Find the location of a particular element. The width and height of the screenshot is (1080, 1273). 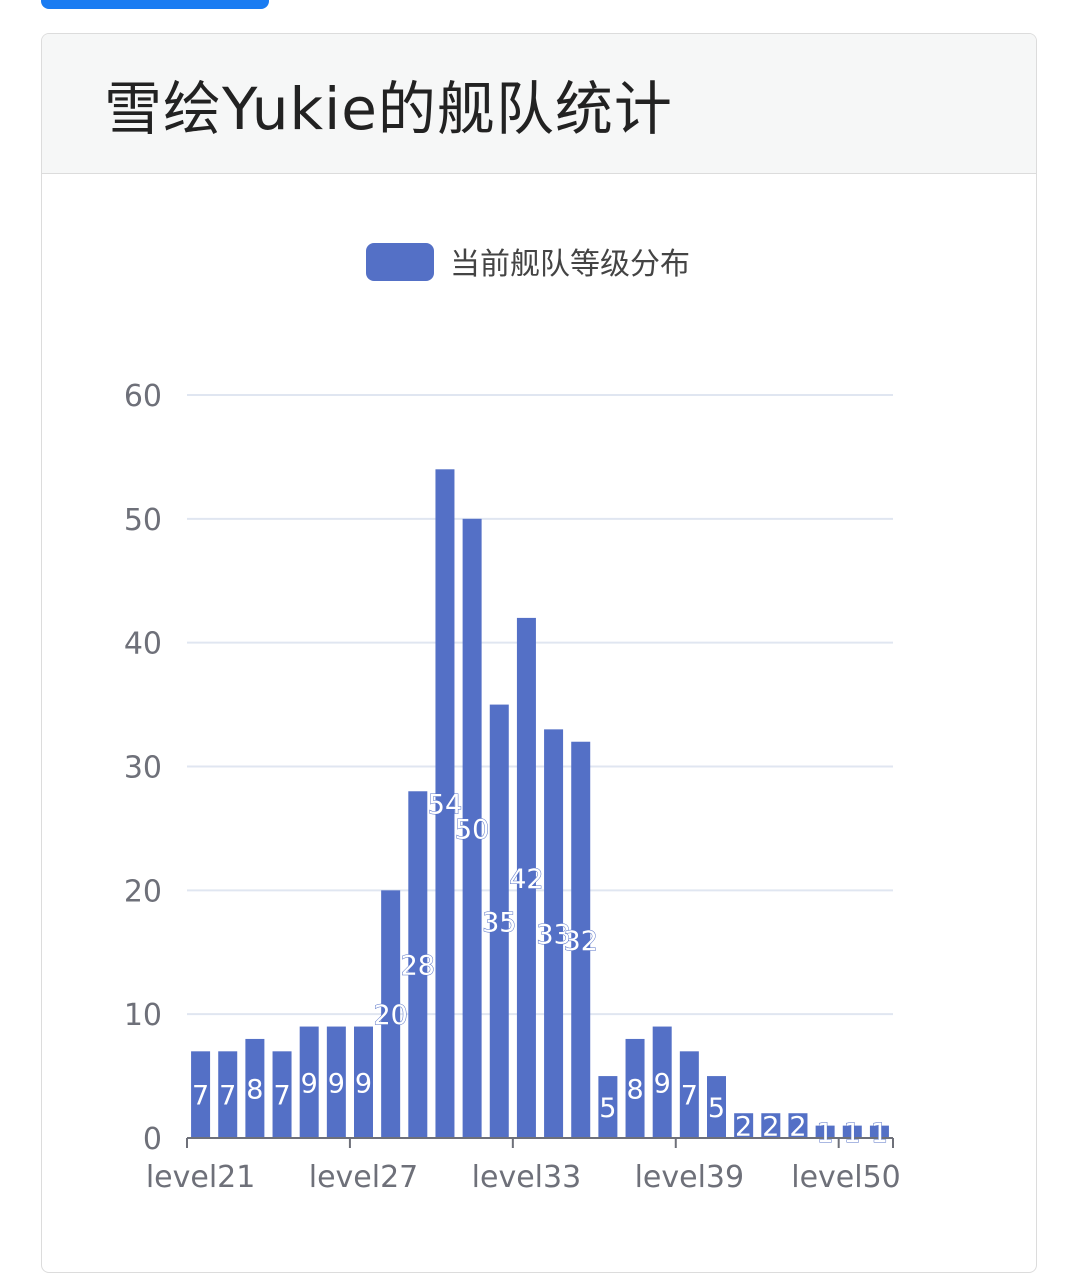

y-axis-labels: 0 10 20 30 40 50 60 is located at coordinates (143, 768).